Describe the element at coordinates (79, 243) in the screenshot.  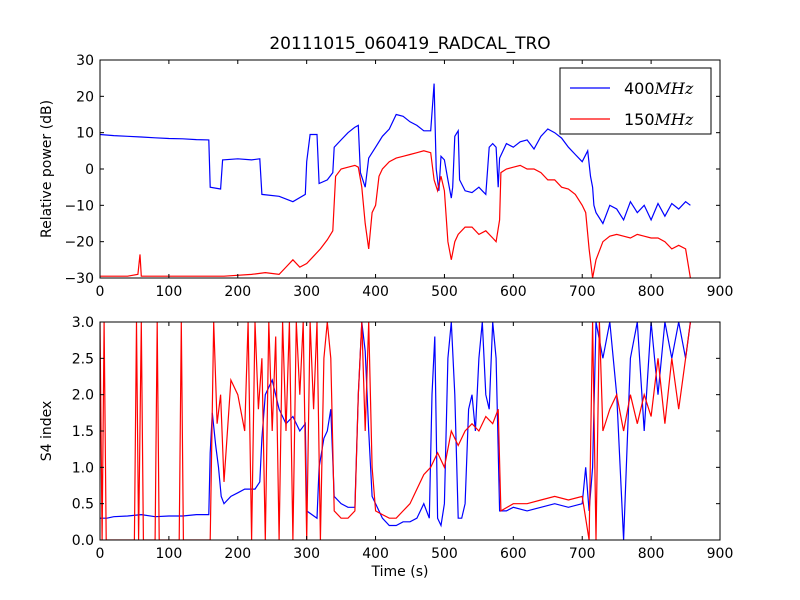
I see `y-tick-label: −20` at that location.